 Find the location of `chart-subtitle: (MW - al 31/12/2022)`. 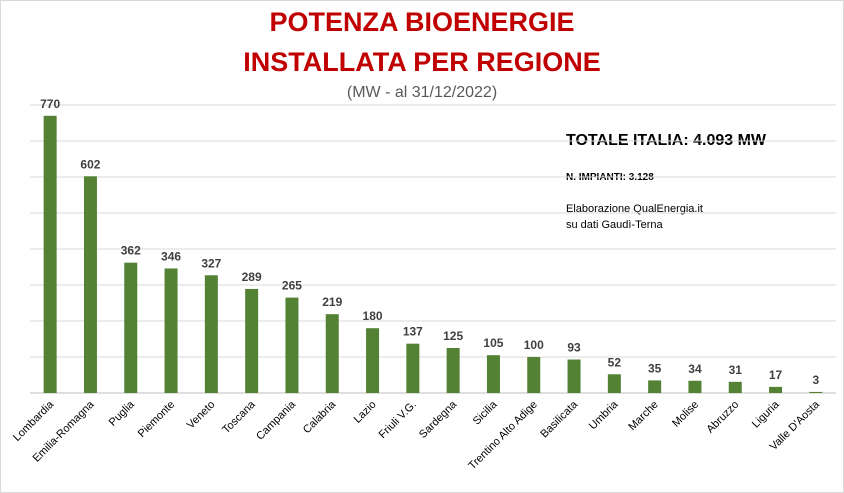

chart-subtitle: (MW - al 31/12/2022) is located at coordinates (422, 92).